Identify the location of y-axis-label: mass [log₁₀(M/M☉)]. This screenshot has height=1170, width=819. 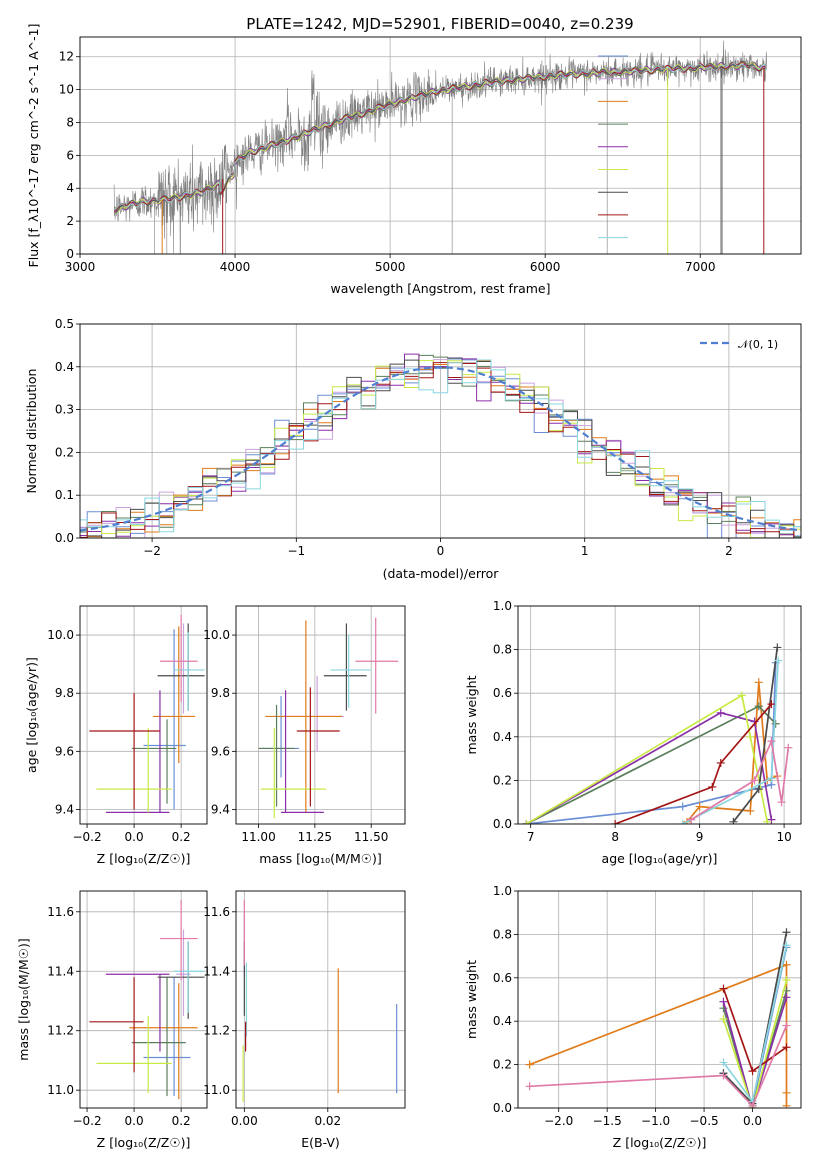
(23, 999).